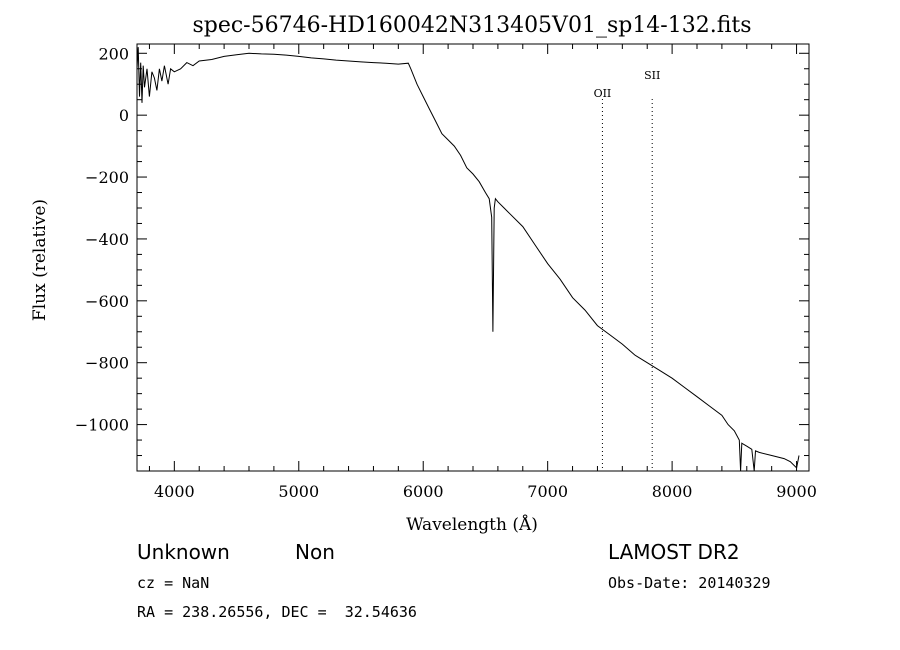 The height and width of the screenshot is (650, 900). I want to click on survey-name: LAMOST DR2, so click(674, 552).